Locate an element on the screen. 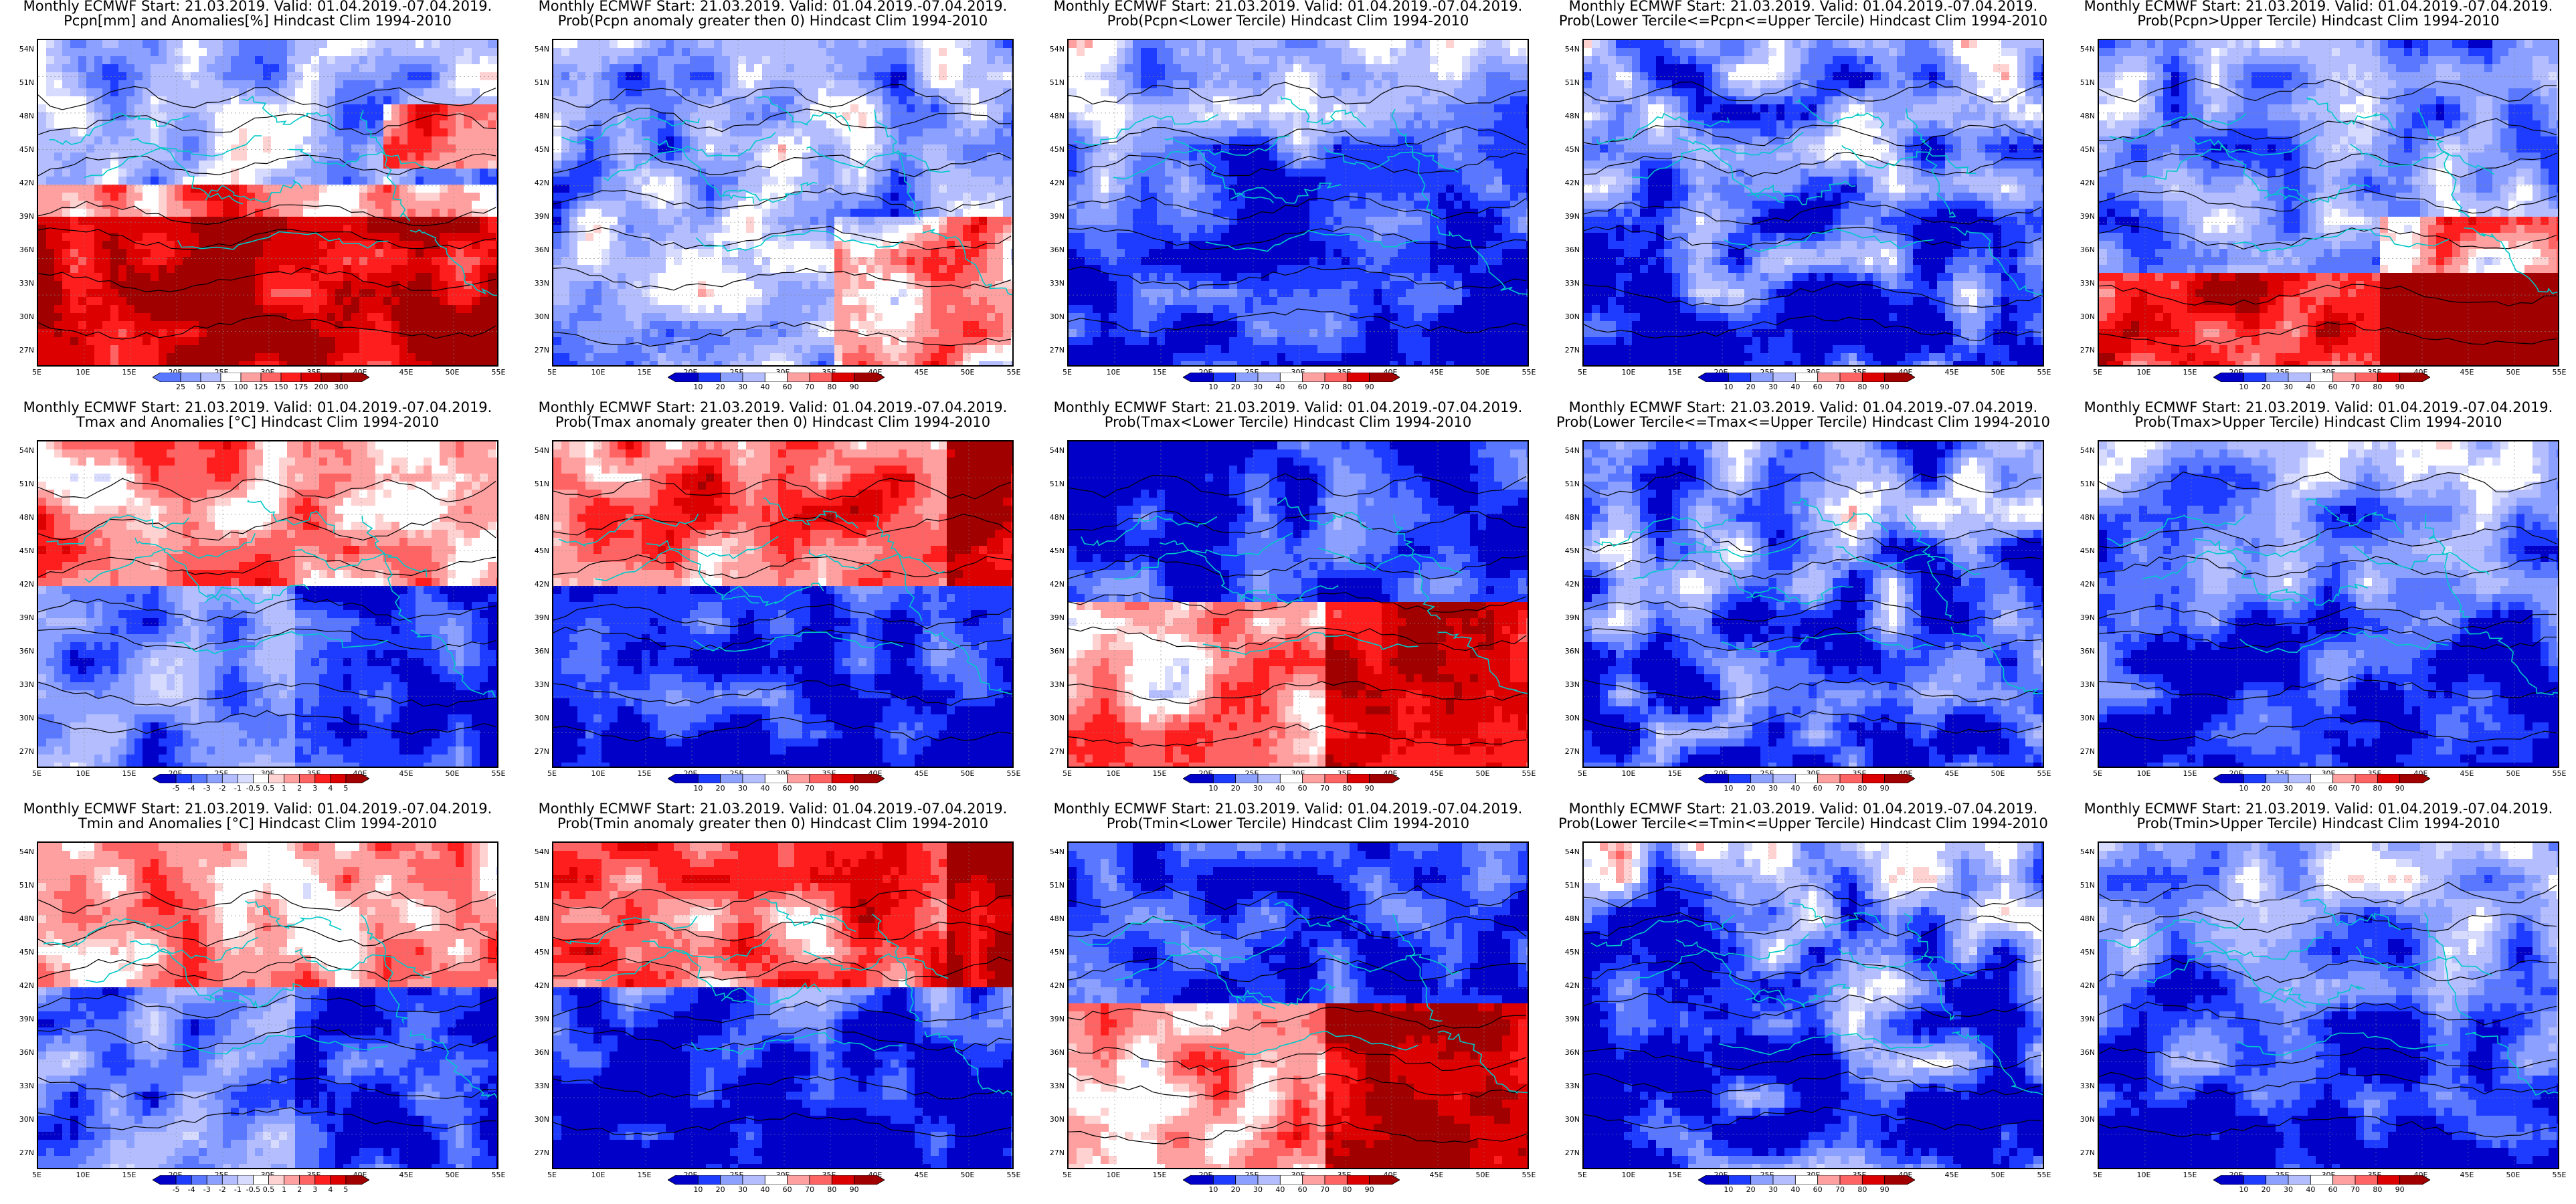 This screenshot has width=2576, height=1204. colorbar-label: -3 is located at coordinates (206, 1189).